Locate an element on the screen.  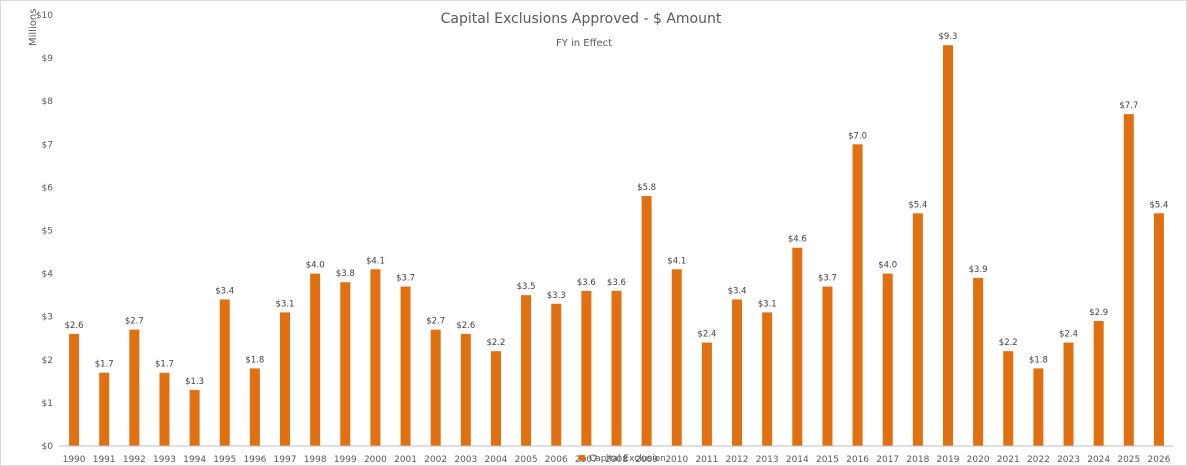
x-tick-label: 2021 is located at coordinates (1008, 460).